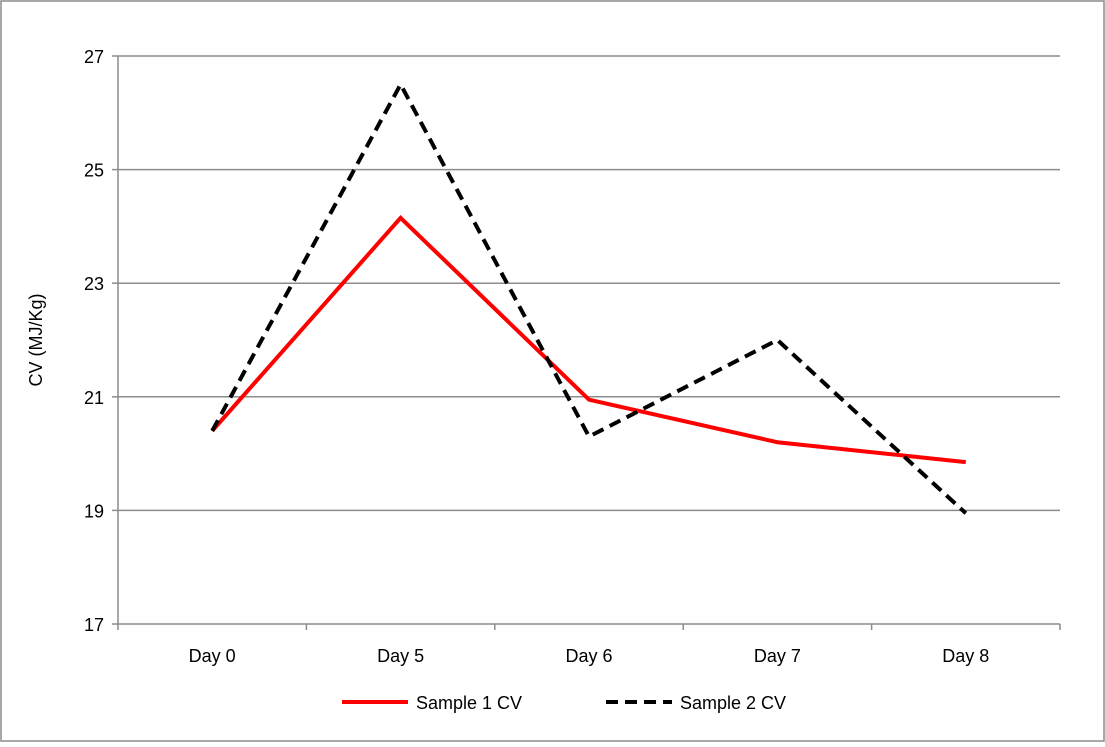  I want to click on x-tick-label: Day 5, so click(400, 656).